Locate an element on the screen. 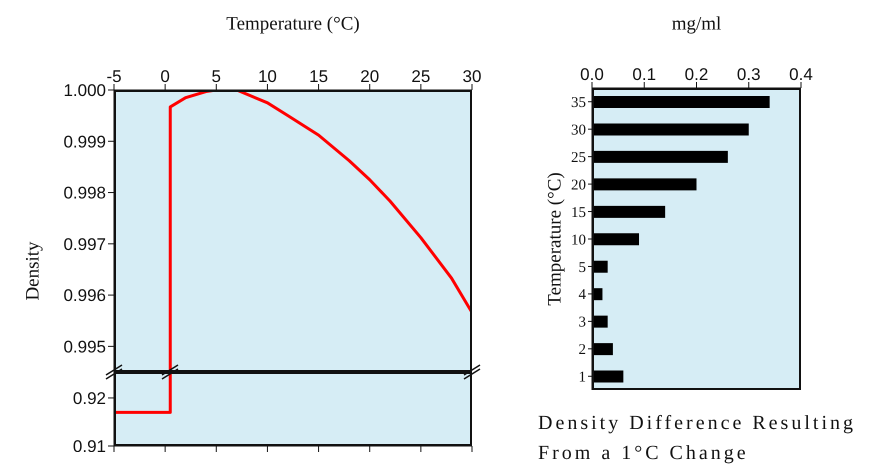 This screenshot has height=467, width=881. y-tick-label: 4 is located at coordinates (582, 295).